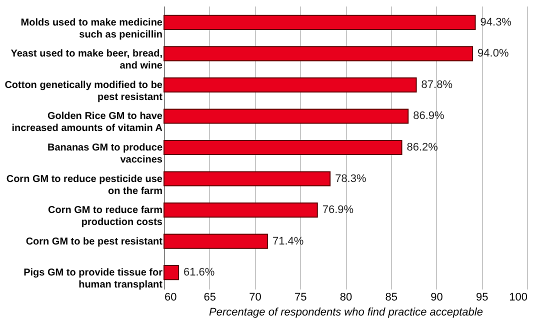 The width and height of the screenshot is (540, 321). I want to click on x-tick-label: 85, so click(391, 298).